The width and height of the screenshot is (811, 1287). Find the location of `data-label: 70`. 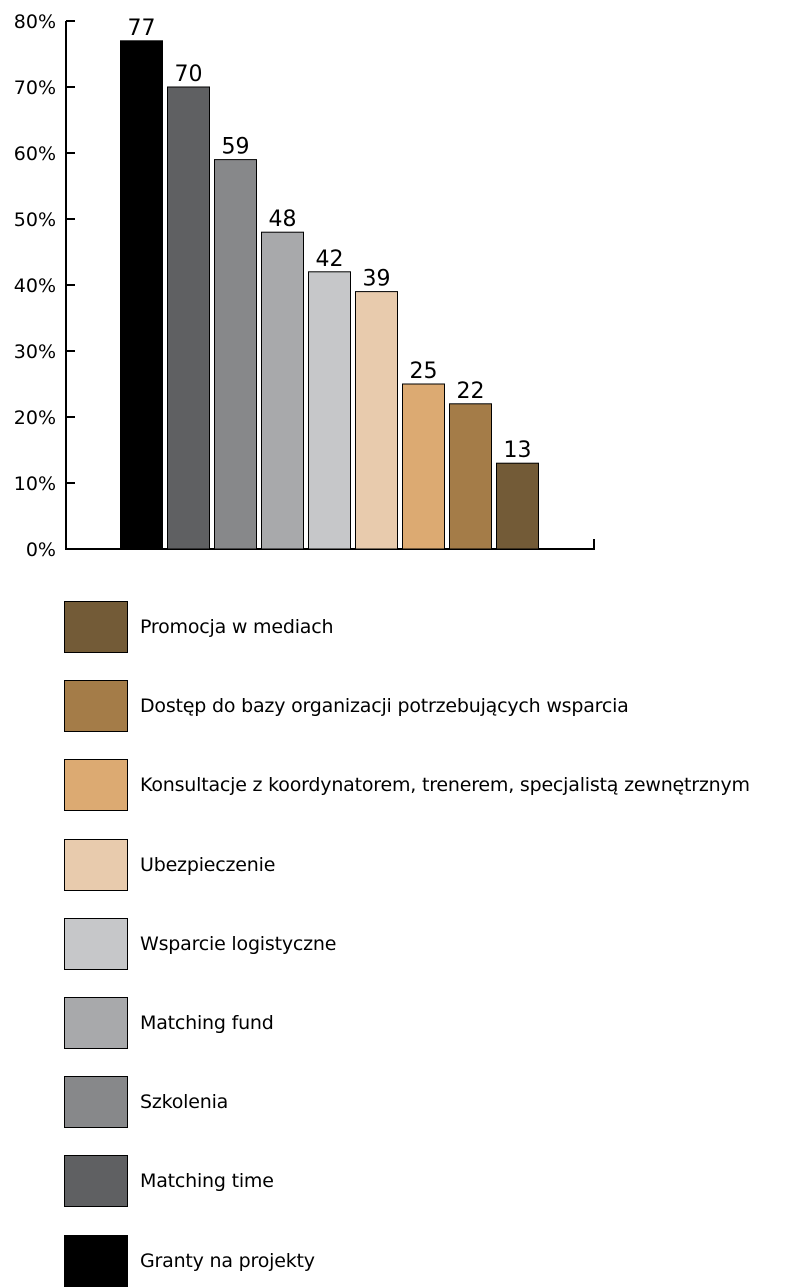

data-label: 70 is located at coordinates (189, 74).